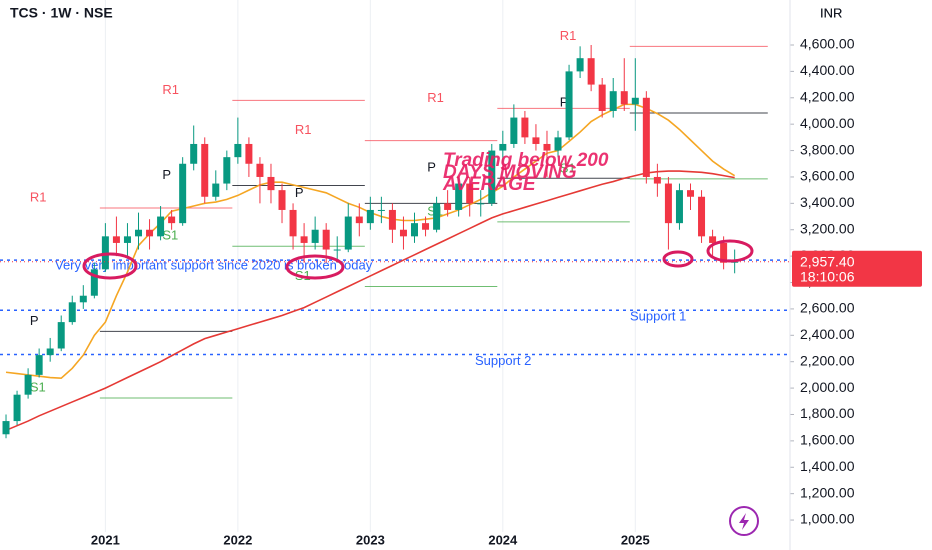 The width and height of the screenshot is (932, 550). What do you see at coordinates (827, 96) in the screenshot?
I see `y-tick-label: 4,200.00` at bounding box center [827, 96].